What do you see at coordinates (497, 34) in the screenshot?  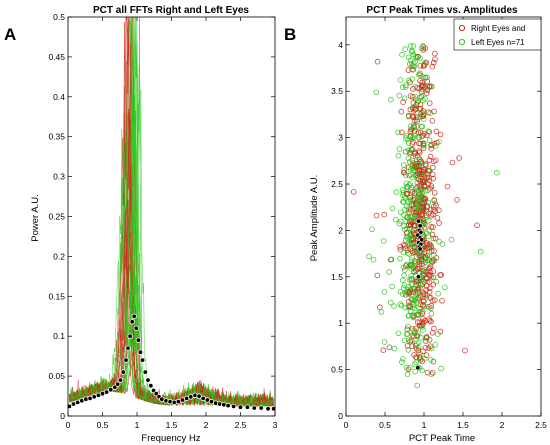 I see `legend-box` at bounding box center [497, 34].